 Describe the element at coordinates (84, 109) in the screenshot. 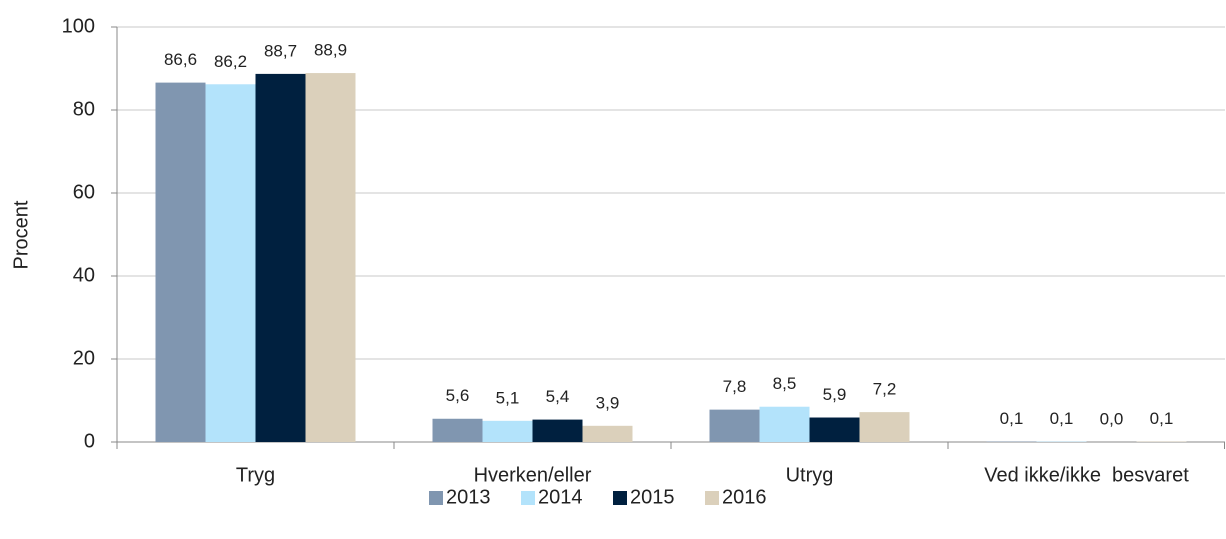

I see `y-tick-label: 80` at that location.